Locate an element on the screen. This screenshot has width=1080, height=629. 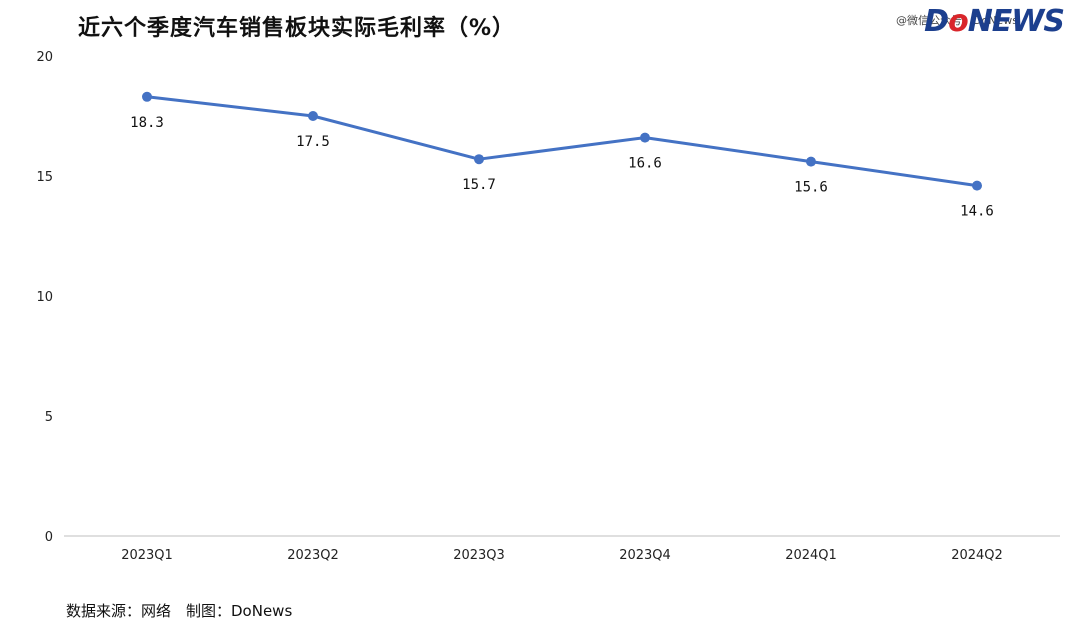
series-line is located at coordinates (562, 141).